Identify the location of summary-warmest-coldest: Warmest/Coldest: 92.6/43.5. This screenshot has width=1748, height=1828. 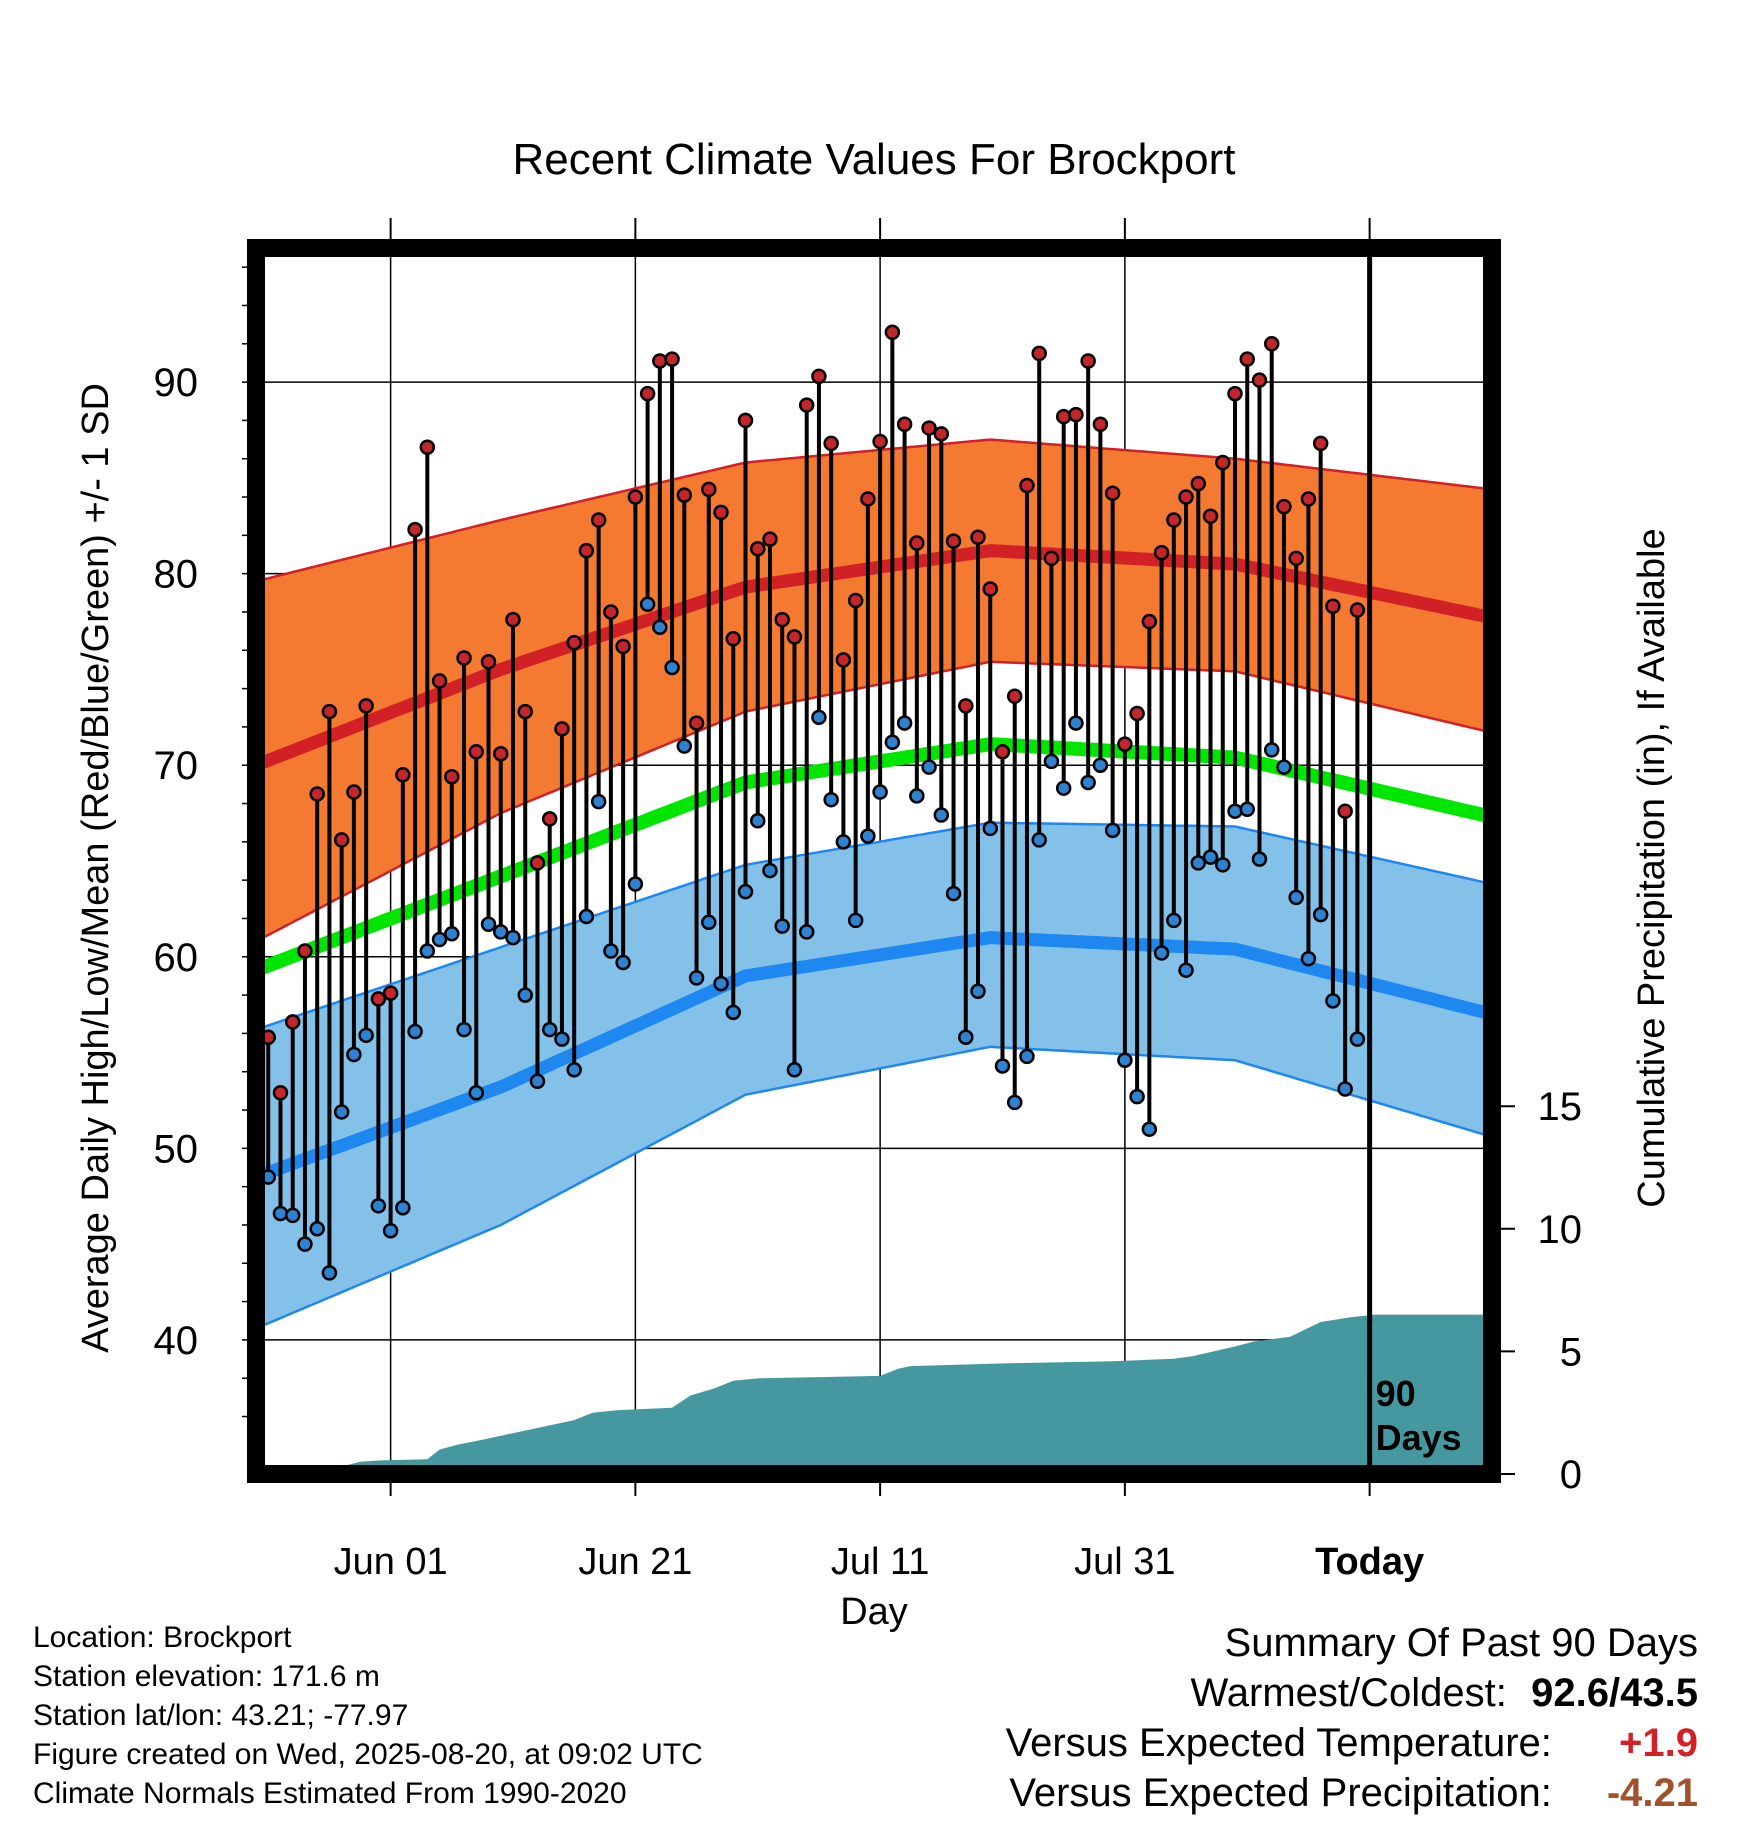
(1352, 1693).